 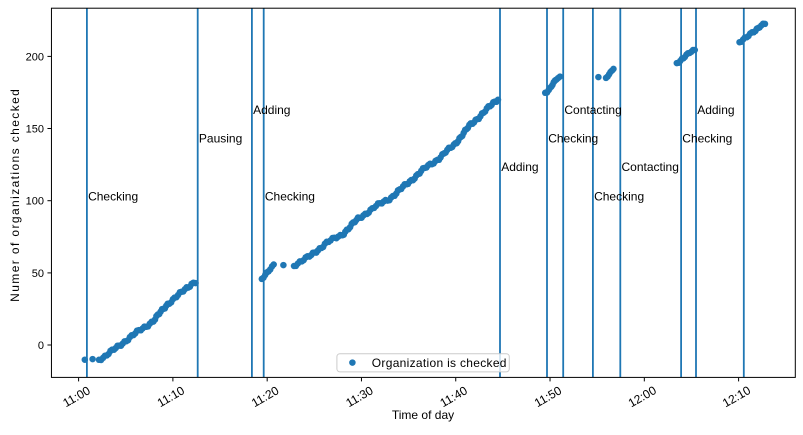 What do you see at coordinates (220, 138) in the screenshot?
I see `svg-text: Pausing` at bounding box center [220, 138].